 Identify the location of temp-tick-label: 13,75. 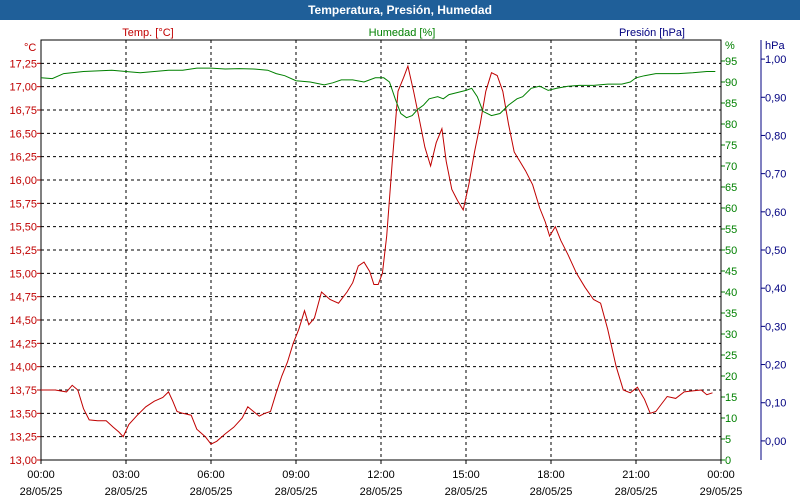
(23, 391).